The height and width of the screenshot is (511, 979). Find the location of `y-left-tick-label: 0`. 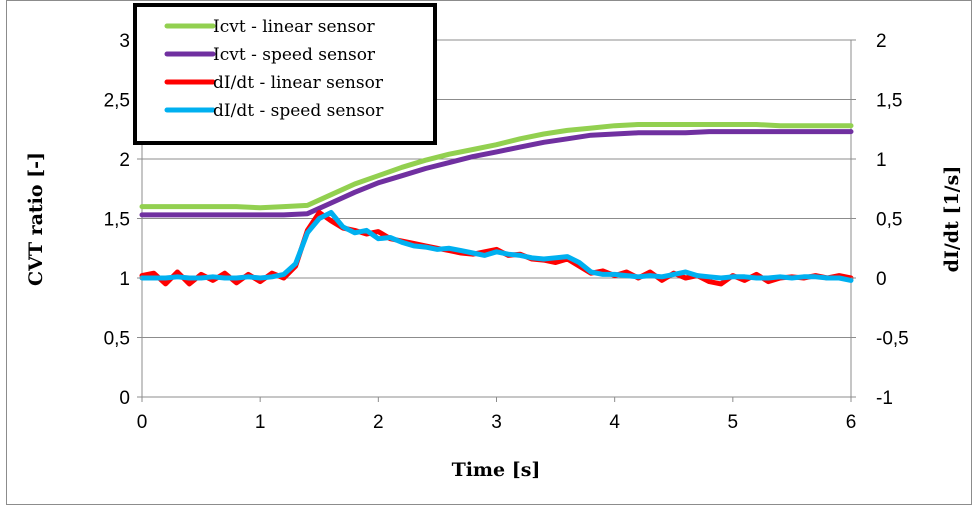

y-left-tick-label: 0 is located at coordinates (124, 398).